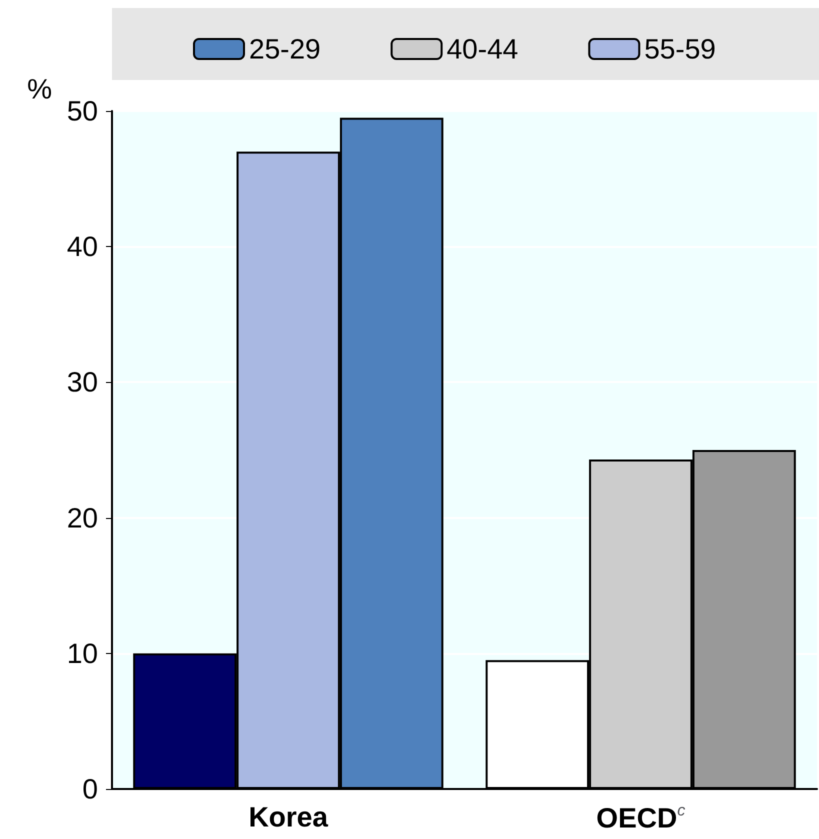 Image resolution: width=819 pixels, height=839 pixels. I want to click on y-tick-label: 0, so click(90, 789).